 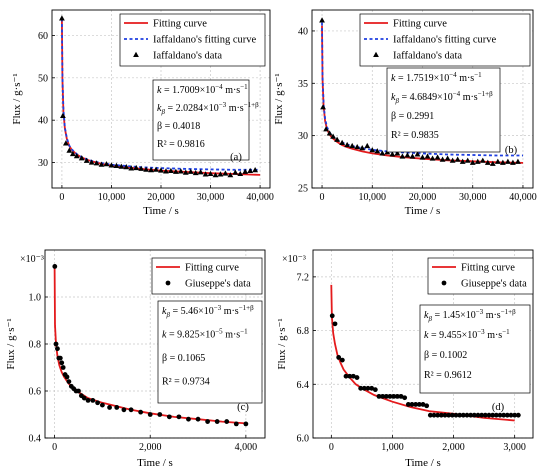 What do you see at coordinates (412, 116) in the screenshot?
I see `fit-parameter-text: β = 0.2991` at bounding box center [412, 116].